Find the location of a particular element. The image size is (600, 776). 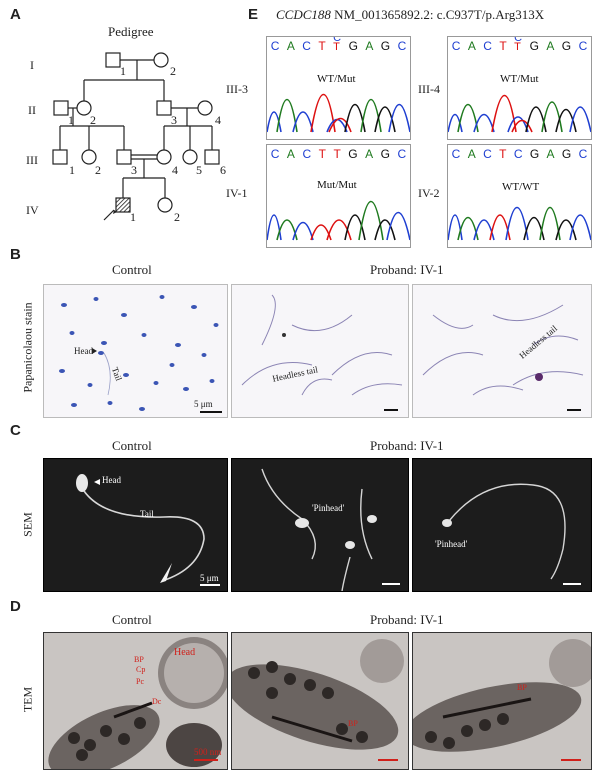

genotype-label: WT/Mut is located at coordinates (336, 79).